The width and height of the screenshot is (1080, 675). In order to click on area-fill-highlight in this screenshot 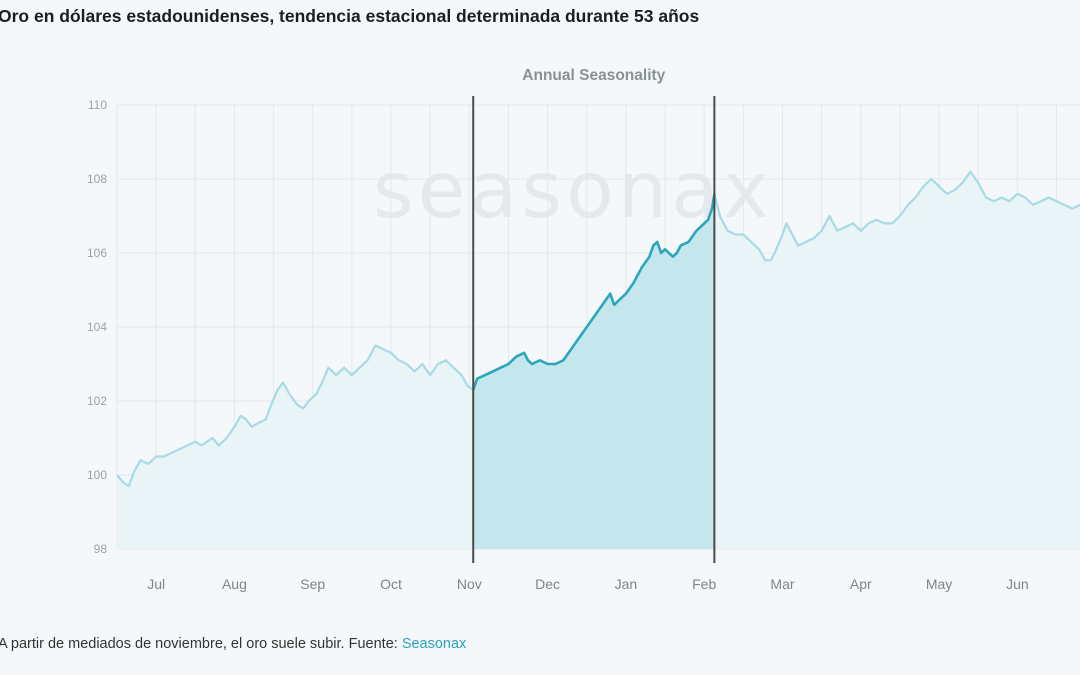, I will do `click(594, 371)`.